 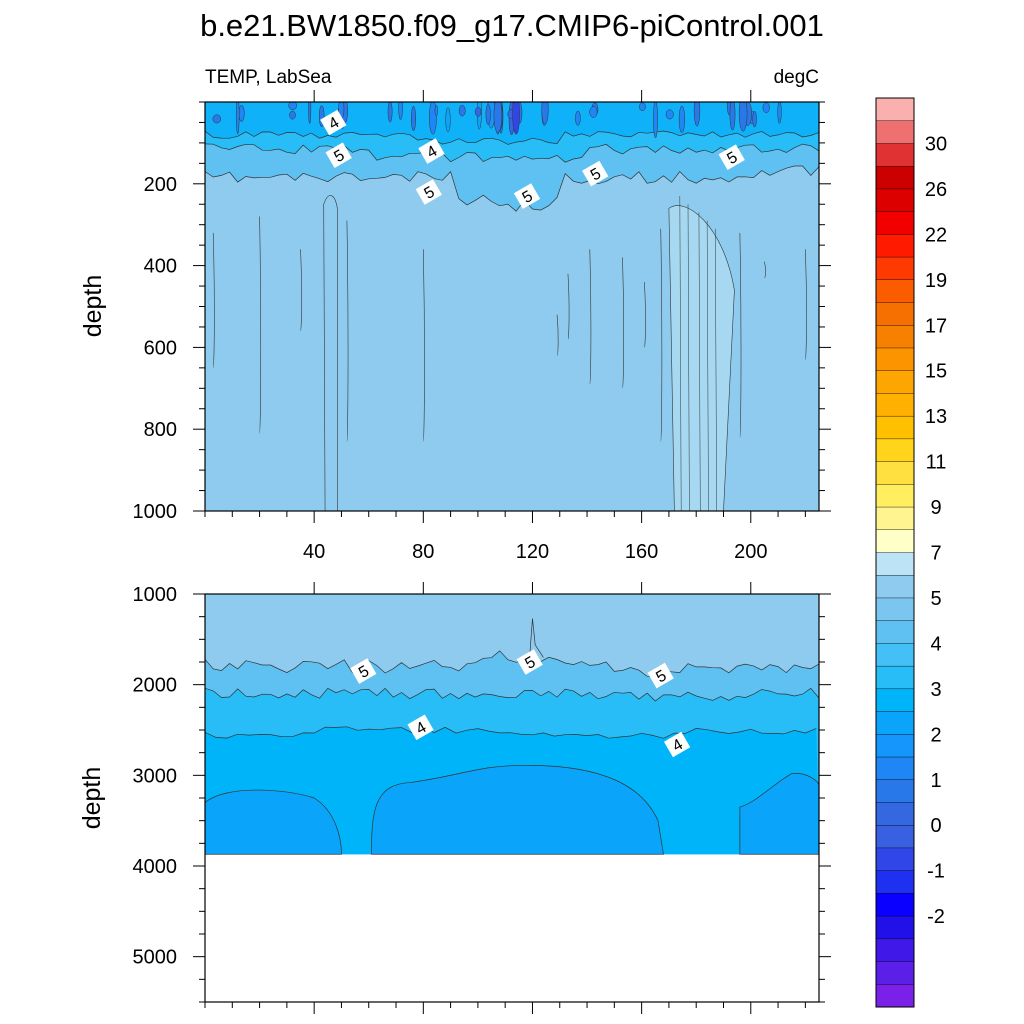 I want to click on chart-title: b.e21.BW1850.f09_g17.CMIP6-piControl.001, so click(x=512, y=25).